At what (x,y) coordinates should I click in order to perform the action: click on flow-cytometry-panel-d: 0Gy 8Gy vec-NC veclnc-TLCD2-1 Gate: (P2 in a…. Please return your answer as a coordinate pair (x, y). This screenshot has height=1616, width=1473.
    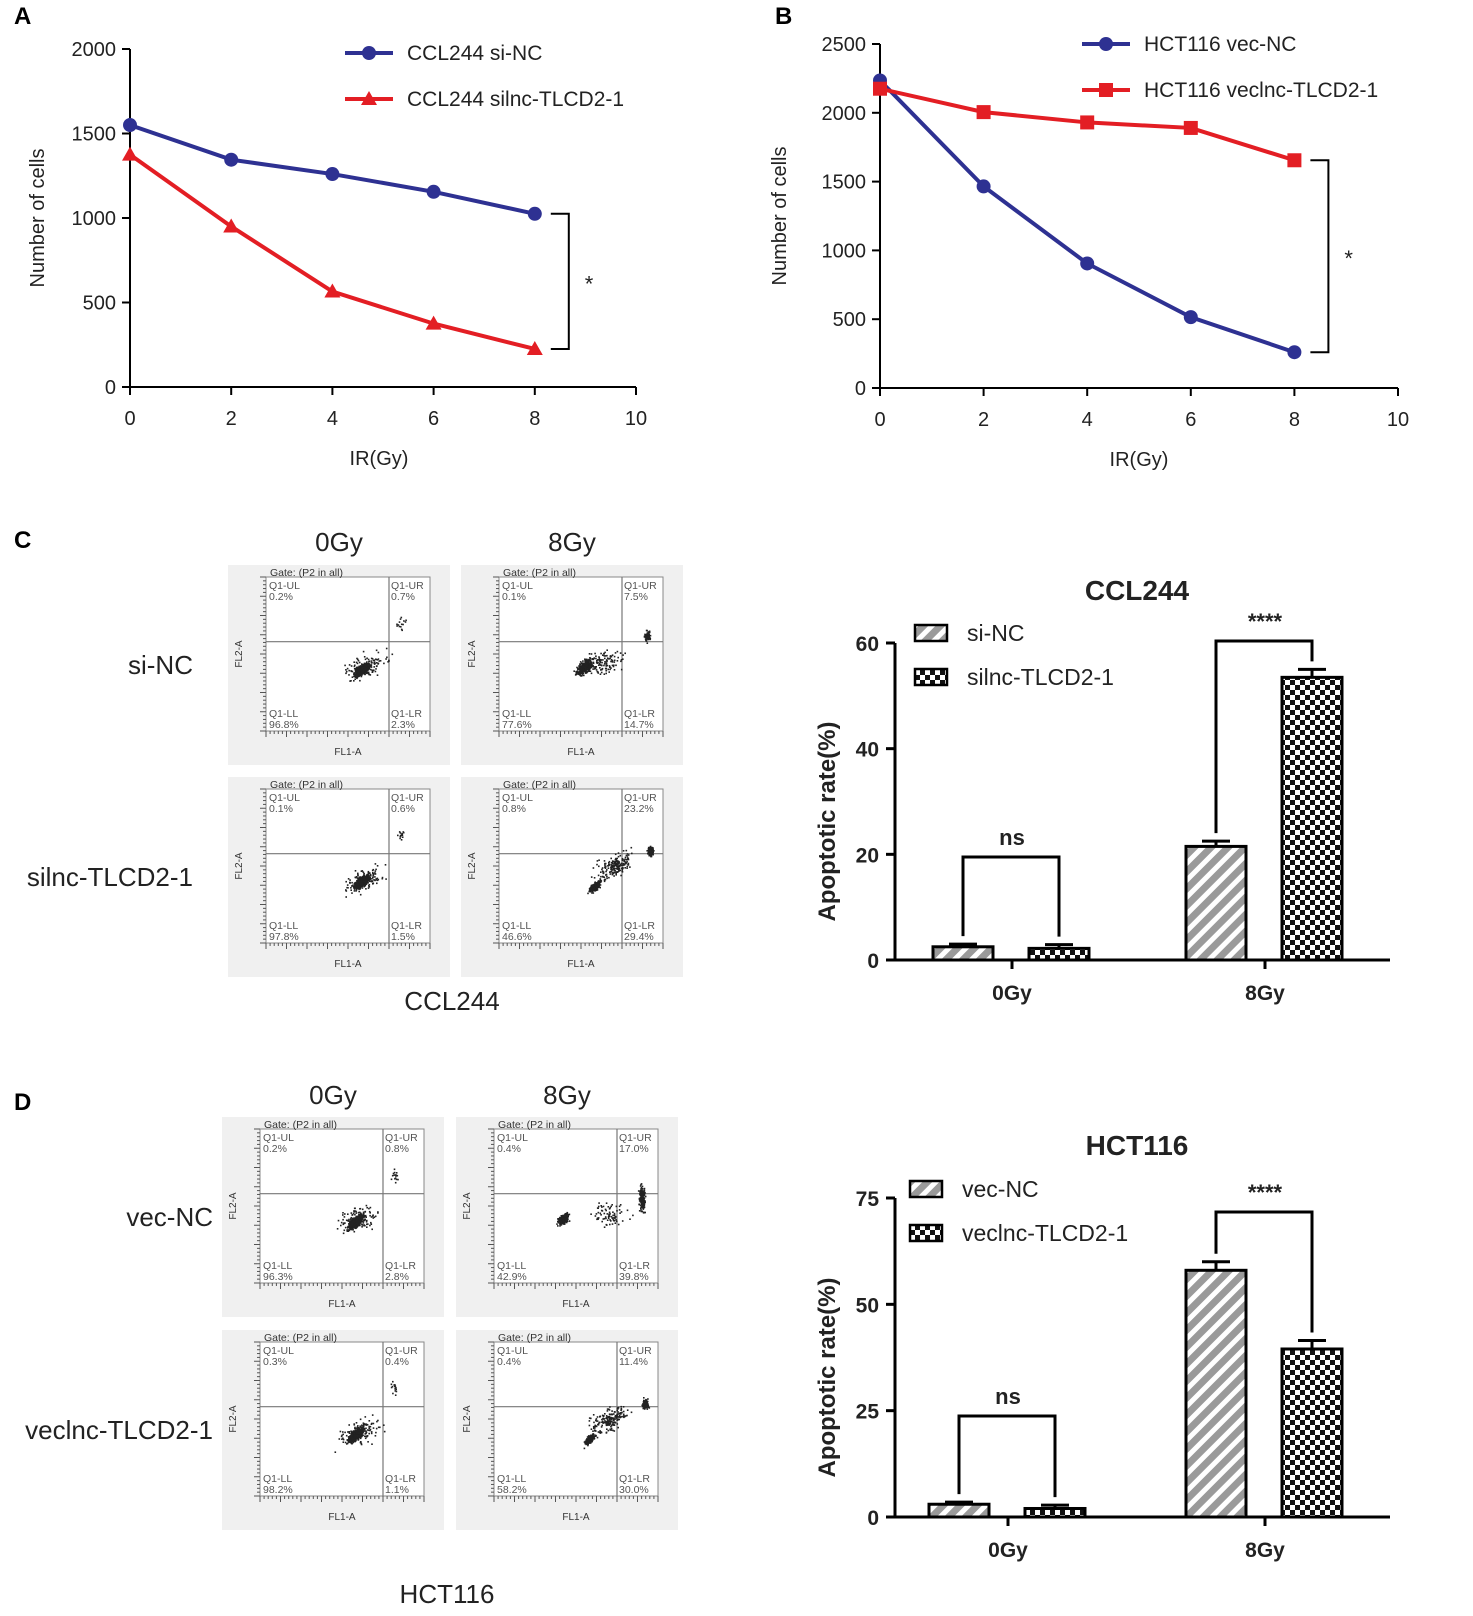
    Looking at the image, I should click on (351, 1344).